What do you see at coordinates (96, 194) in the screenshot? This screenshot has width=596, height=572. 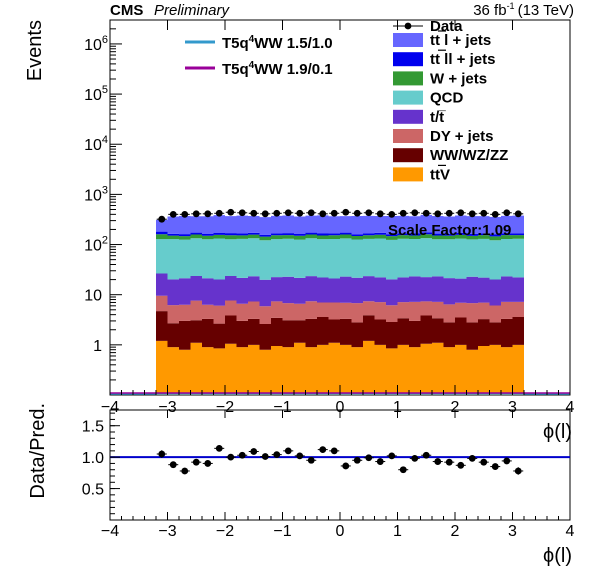 I see `main-y-tick-label: 10³` at bounding box center [96, 194].